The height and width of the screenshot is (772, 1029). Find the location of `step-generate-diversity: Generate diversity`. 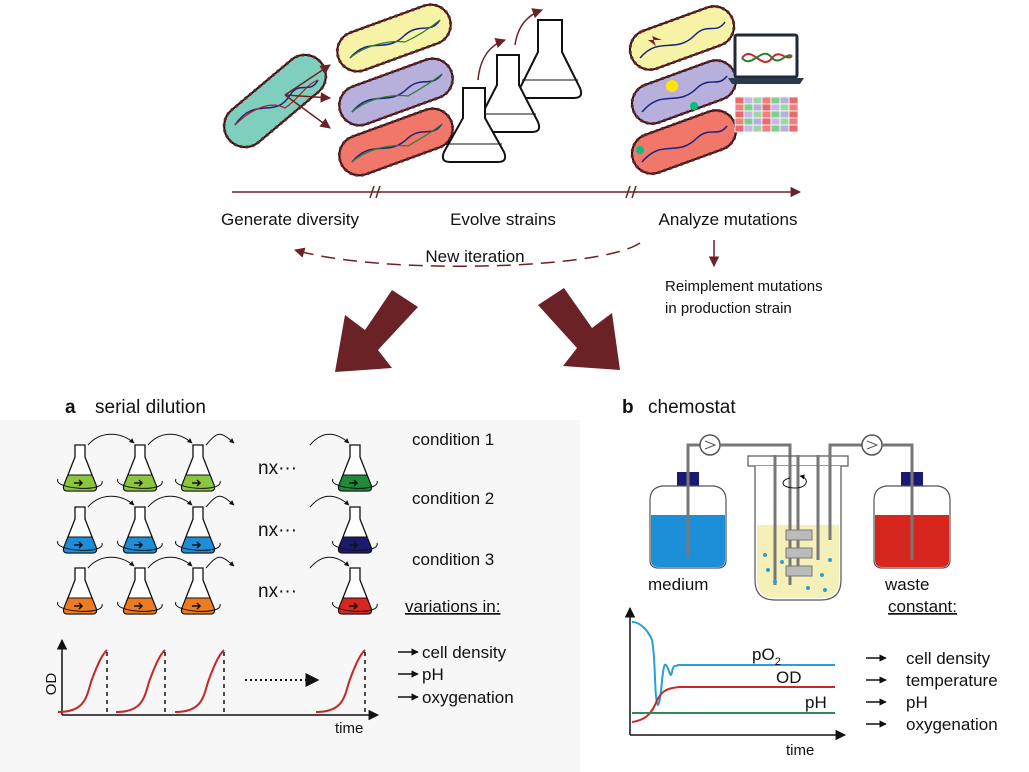

step-generate-diversity: Generate diversity is located at coordinates (290, 219).